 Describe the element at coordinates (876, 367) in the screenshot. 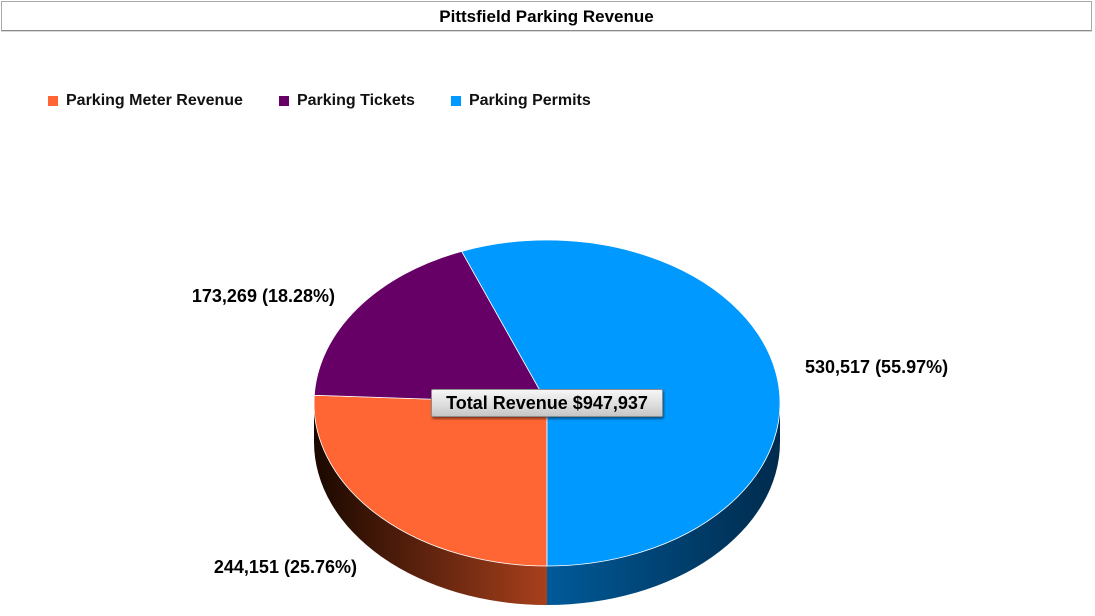

I see `data-label-parking-permits: 530,517 (55.97%)` at that location.